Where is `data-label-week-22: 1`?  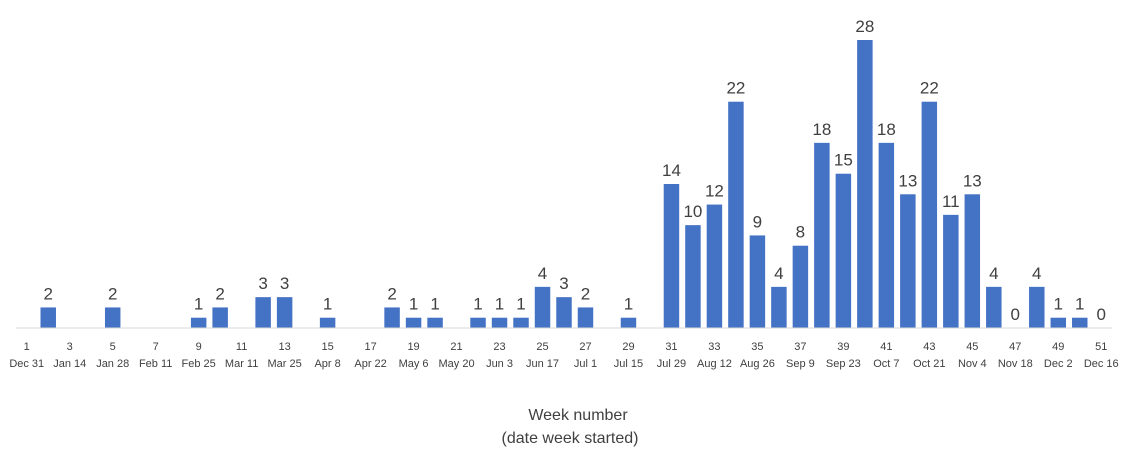 data-label-week-22: 1 is located at coordinates (477, 304).